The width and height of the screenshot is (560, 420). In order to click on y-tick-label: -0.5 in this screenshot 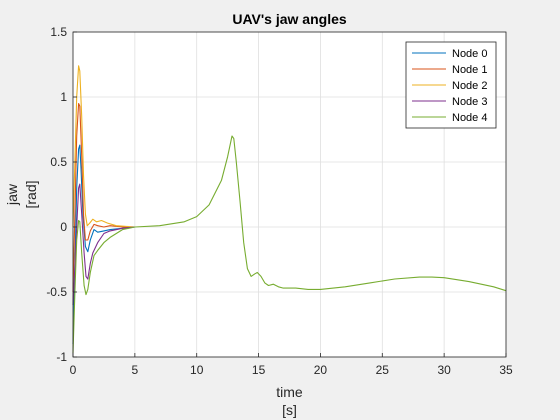, I will do `click(56, 292)`.